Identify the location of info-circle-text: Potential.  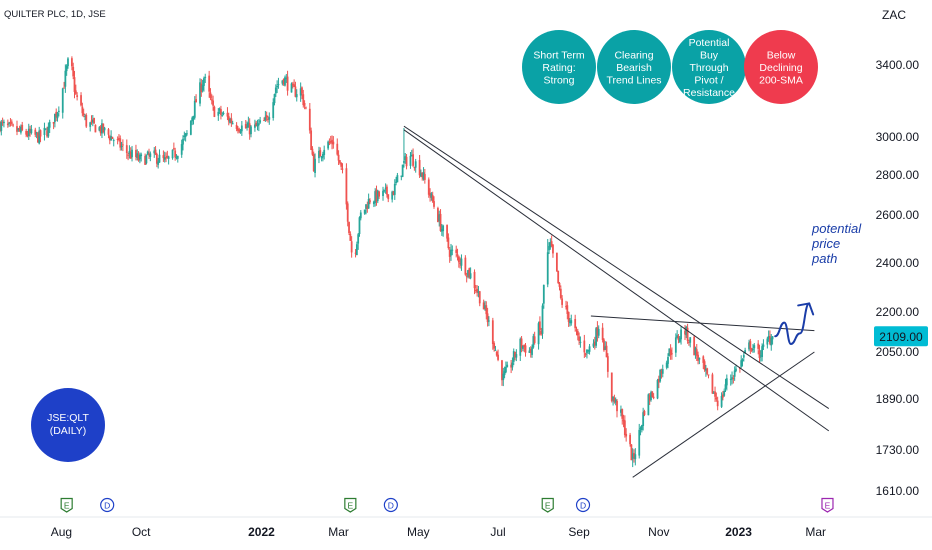
(709, 43).